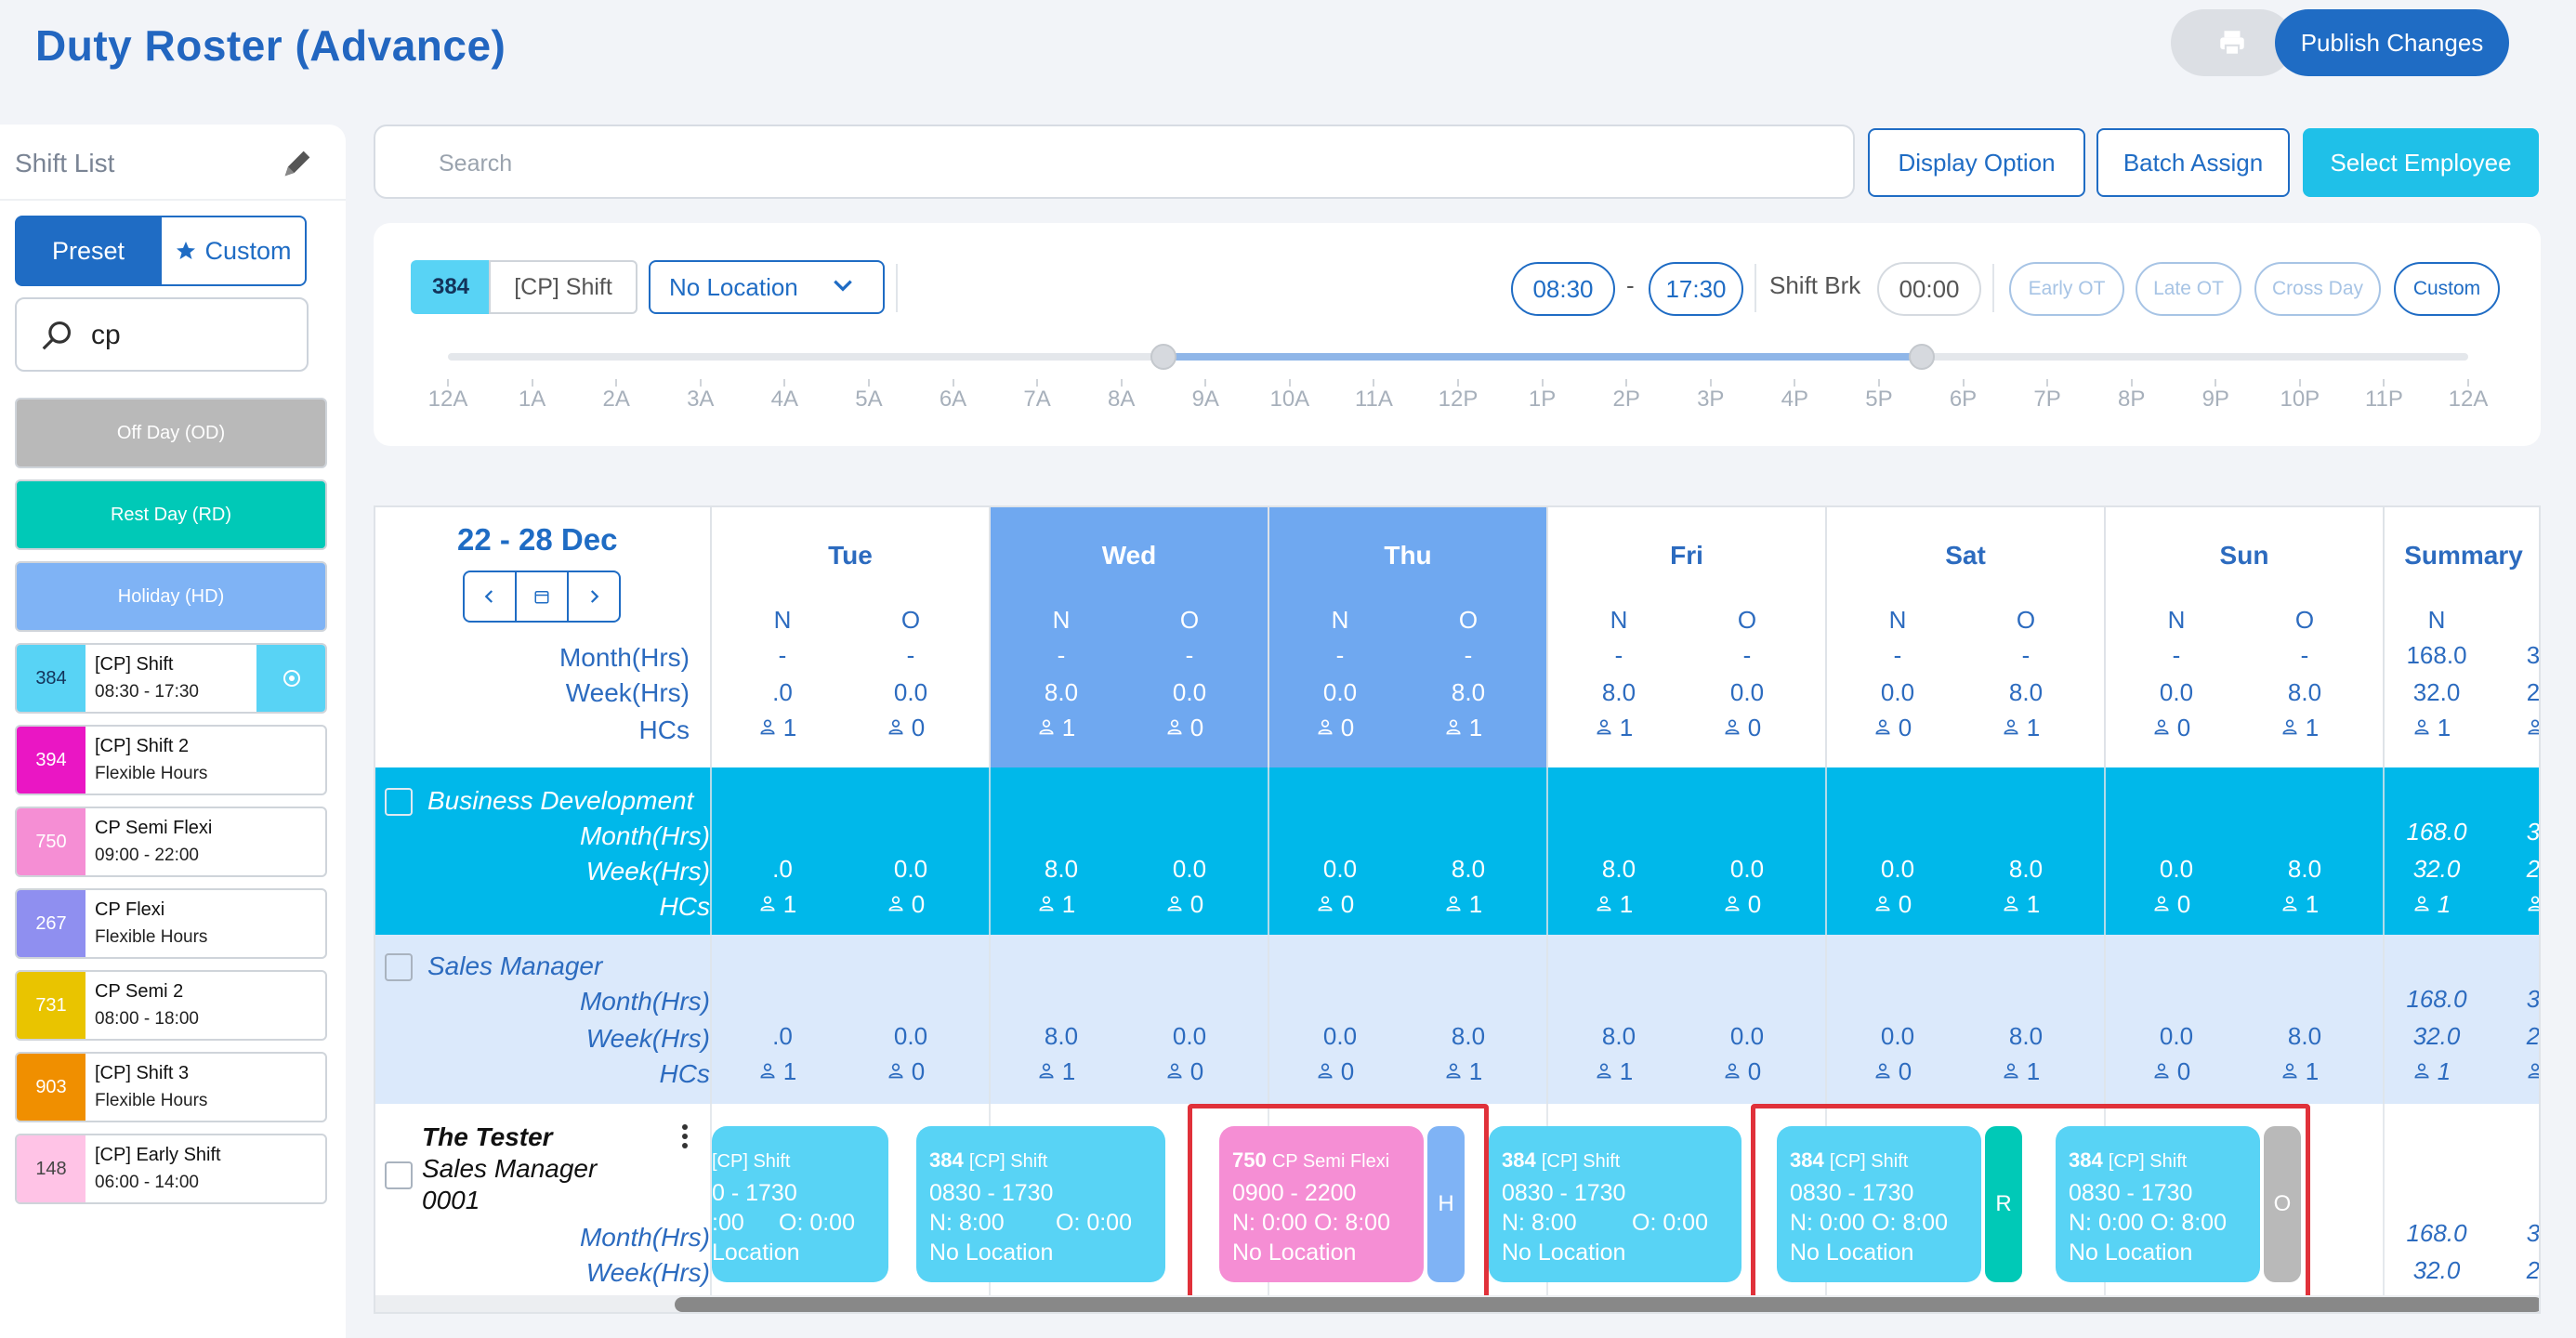  I want to click on day-type-tag: R, so click(2003, 1204).